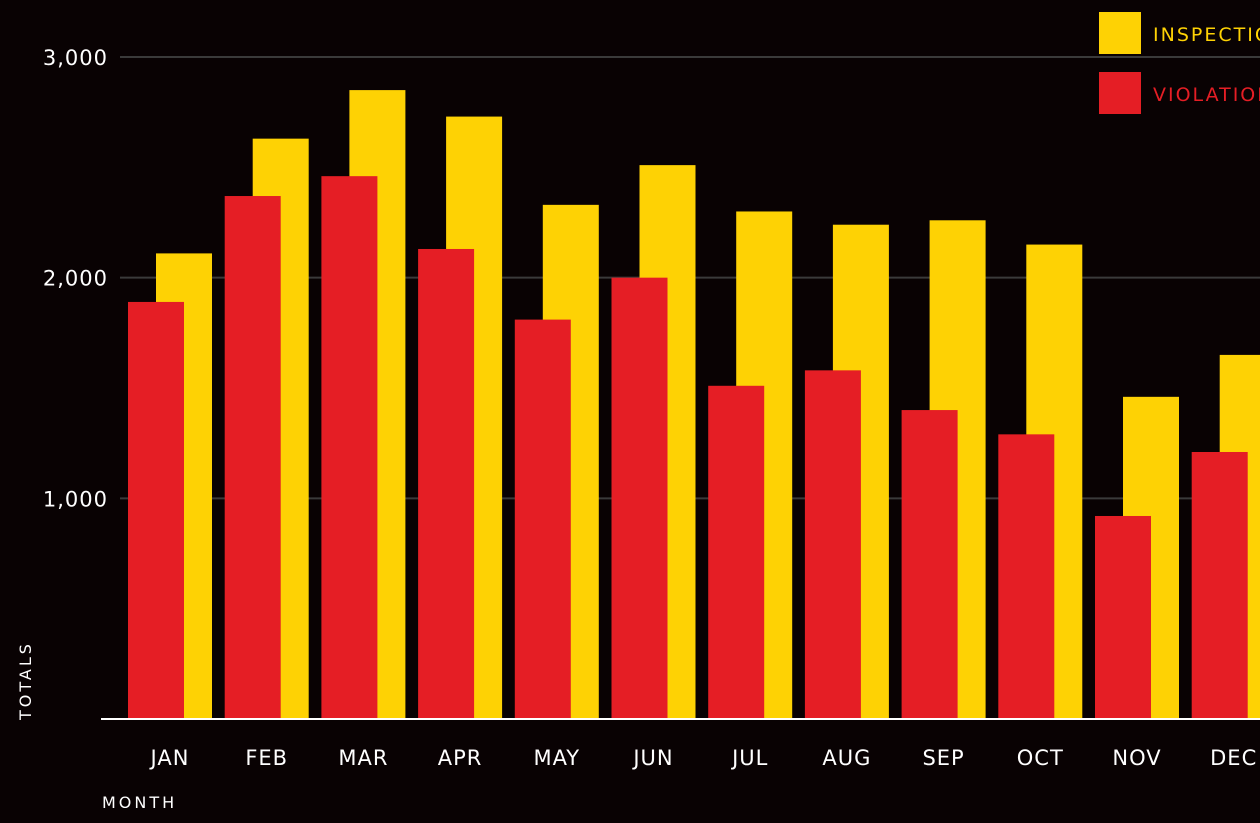 The image size is (1260, 823). What do you see at coordinates (929, 564) in the screenshot?
I see `bar-violations-sep` at bounding box center [929, 564].